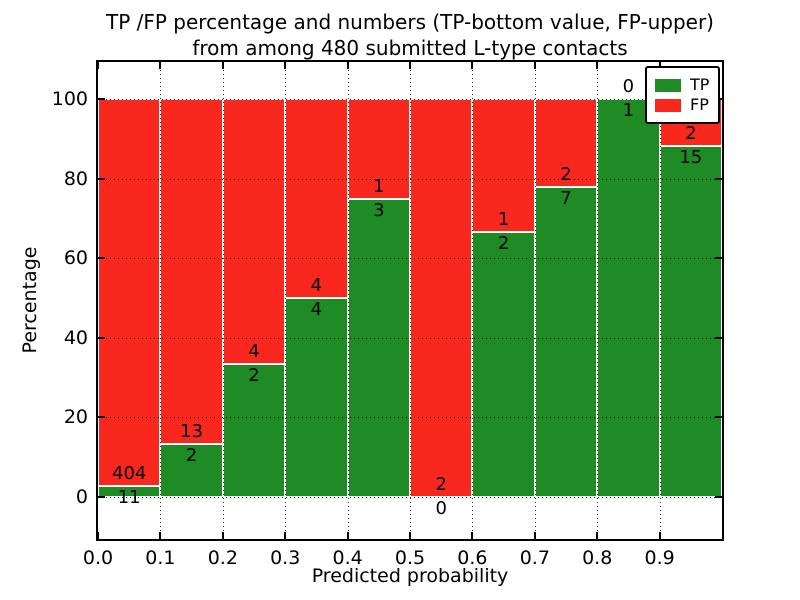  What do you see at coordinates (222, 558) in the screenshot?
I see `x-tick-label: 0.2` at bounding box center [222, 558].